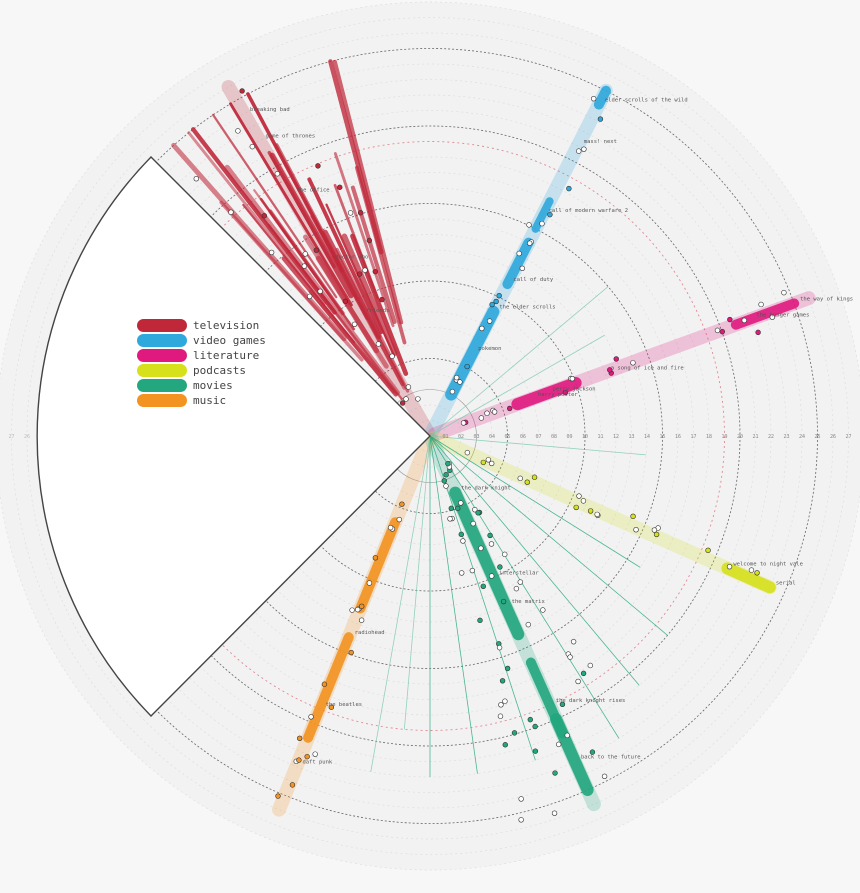 The height and width of the screenshot is (893, 860). What do you see at coordinates (344, 705) in the screenshot?
I see `annotation-label: the beatles` at bounding box center [344, 705].